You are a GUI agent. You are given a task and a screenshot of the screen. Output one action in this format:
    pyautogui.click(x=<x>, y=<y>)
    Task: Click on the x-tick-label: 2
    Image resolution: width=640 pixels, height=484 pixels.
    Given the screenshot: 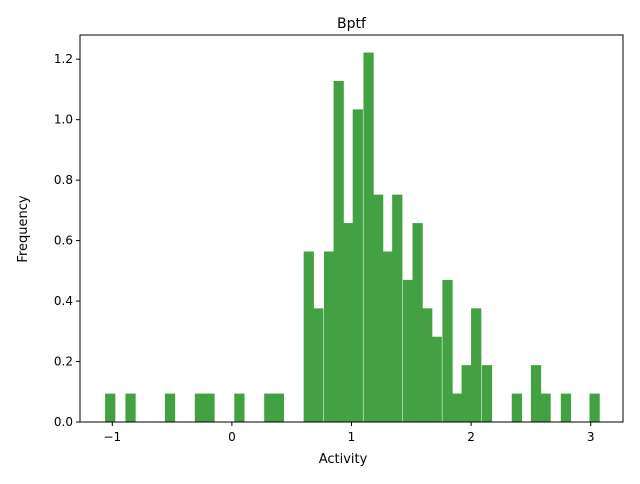 What is the action you would take?
    pyautogui.click(x=471, y=437)
    